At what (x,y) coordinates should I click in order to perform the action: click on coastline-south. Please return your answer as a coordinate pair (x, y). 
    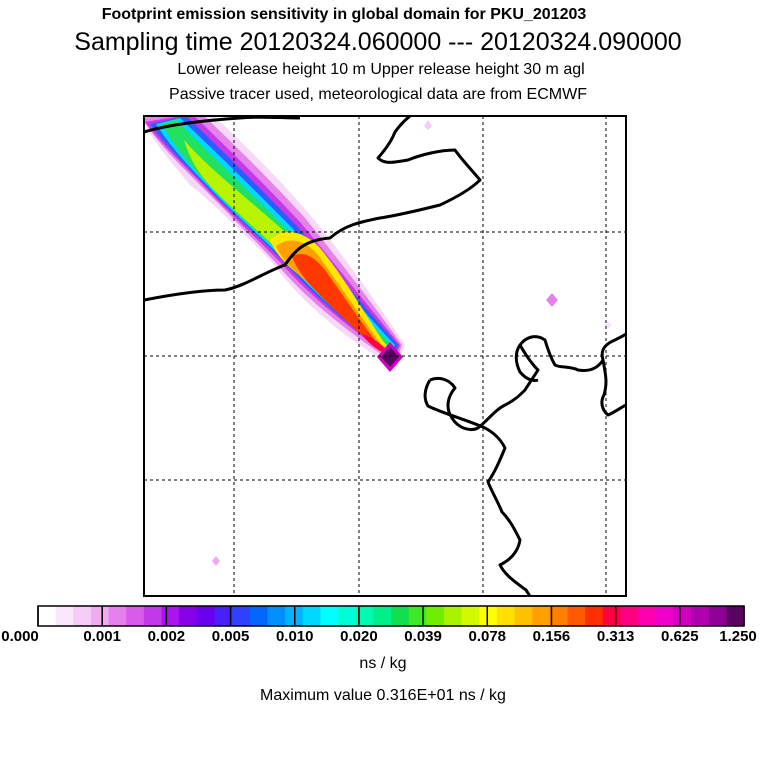
    Looking at the image, I should click on (477, 487).